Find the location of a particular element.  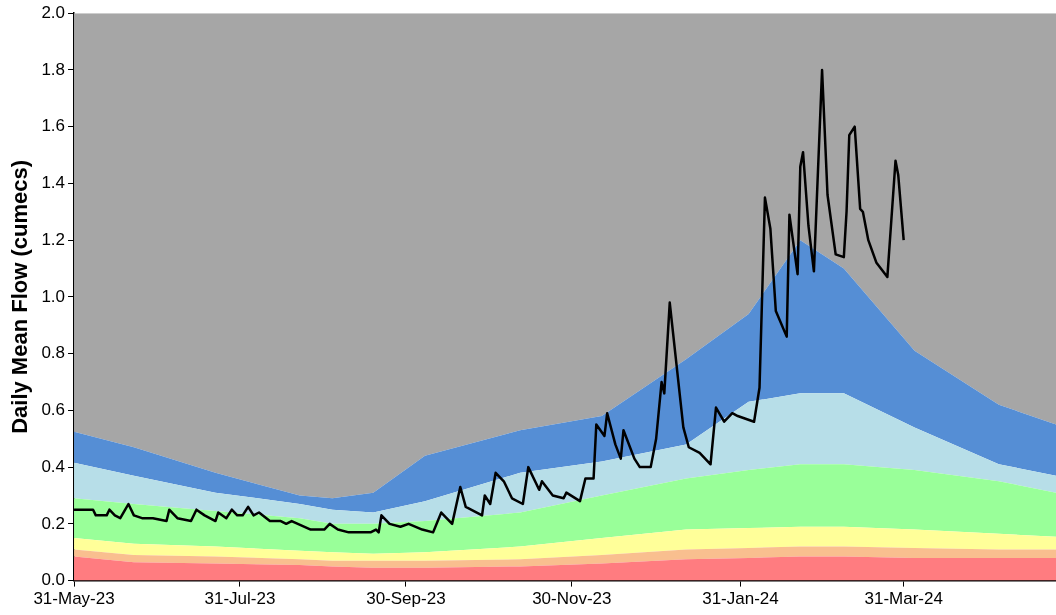

y-tick-label: 2.0 is located at coordinates (53, 12).